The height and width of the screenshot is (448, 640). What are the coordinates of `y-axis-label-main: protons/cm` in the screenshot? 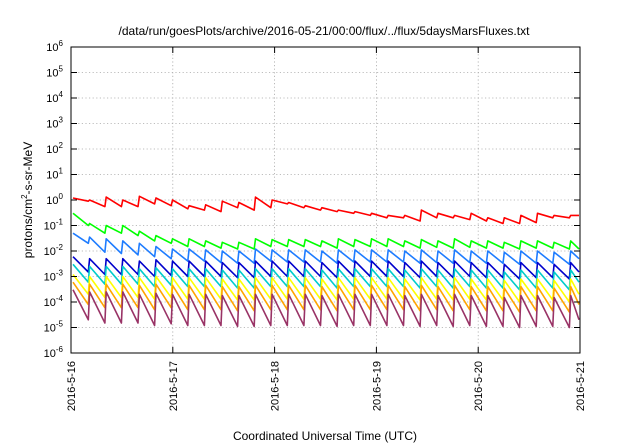 It's located at (28, 228).